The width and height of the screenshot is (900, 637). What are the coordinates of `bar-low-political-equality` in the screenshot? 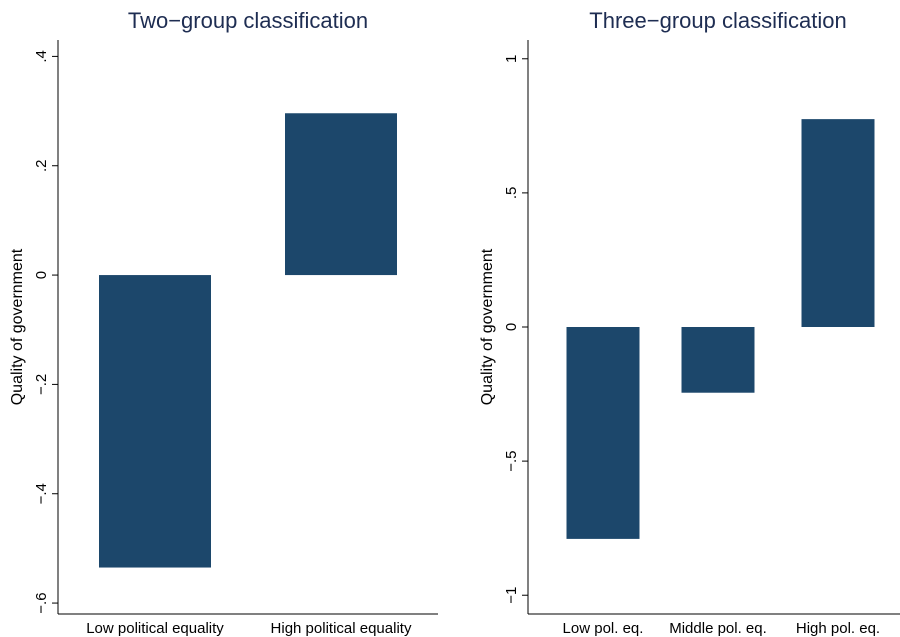 It's located at (155, 421).